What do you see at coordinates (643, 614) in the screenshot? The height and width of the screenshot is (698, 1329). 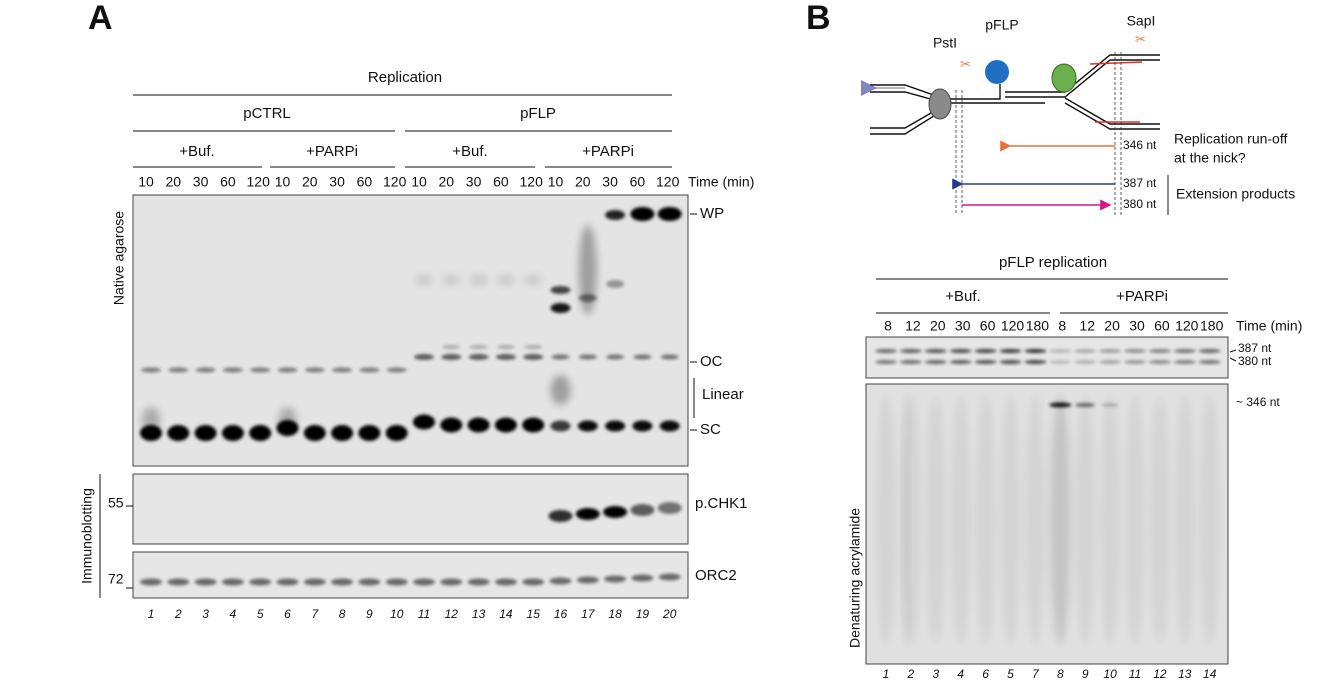 I see `lane-number: 19` at bounding box center [643, 614].